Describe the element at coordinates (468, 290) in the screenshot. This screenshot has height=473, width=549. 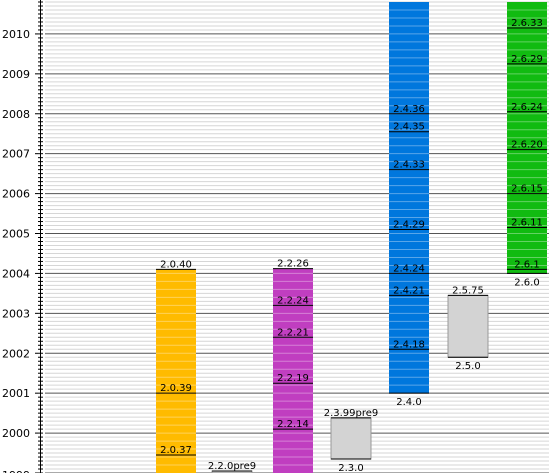
I see `release-label: 2.5.75` at that location.